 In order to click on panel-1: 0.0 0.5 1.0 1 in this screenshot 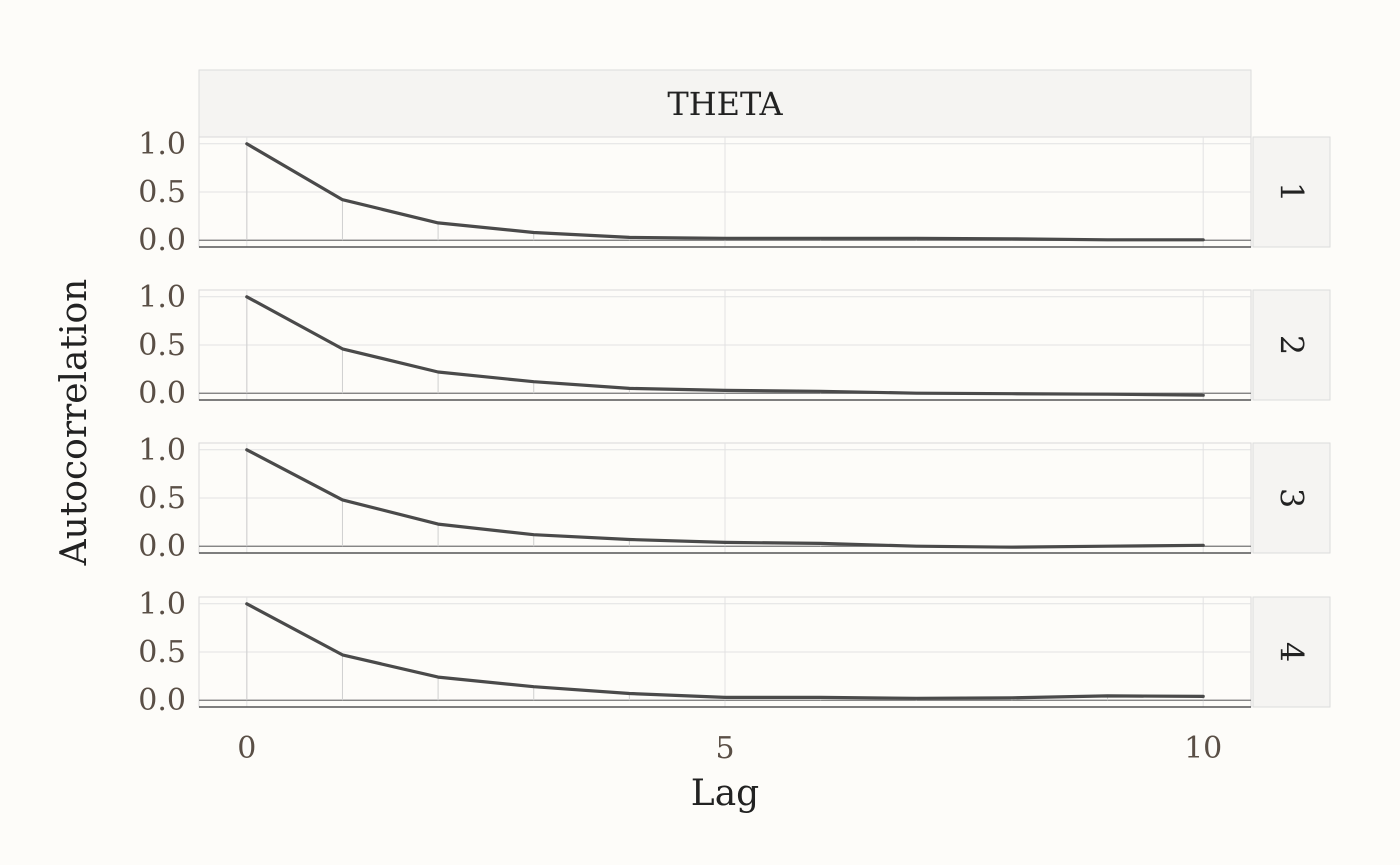, I will do `click(734, 192)`.